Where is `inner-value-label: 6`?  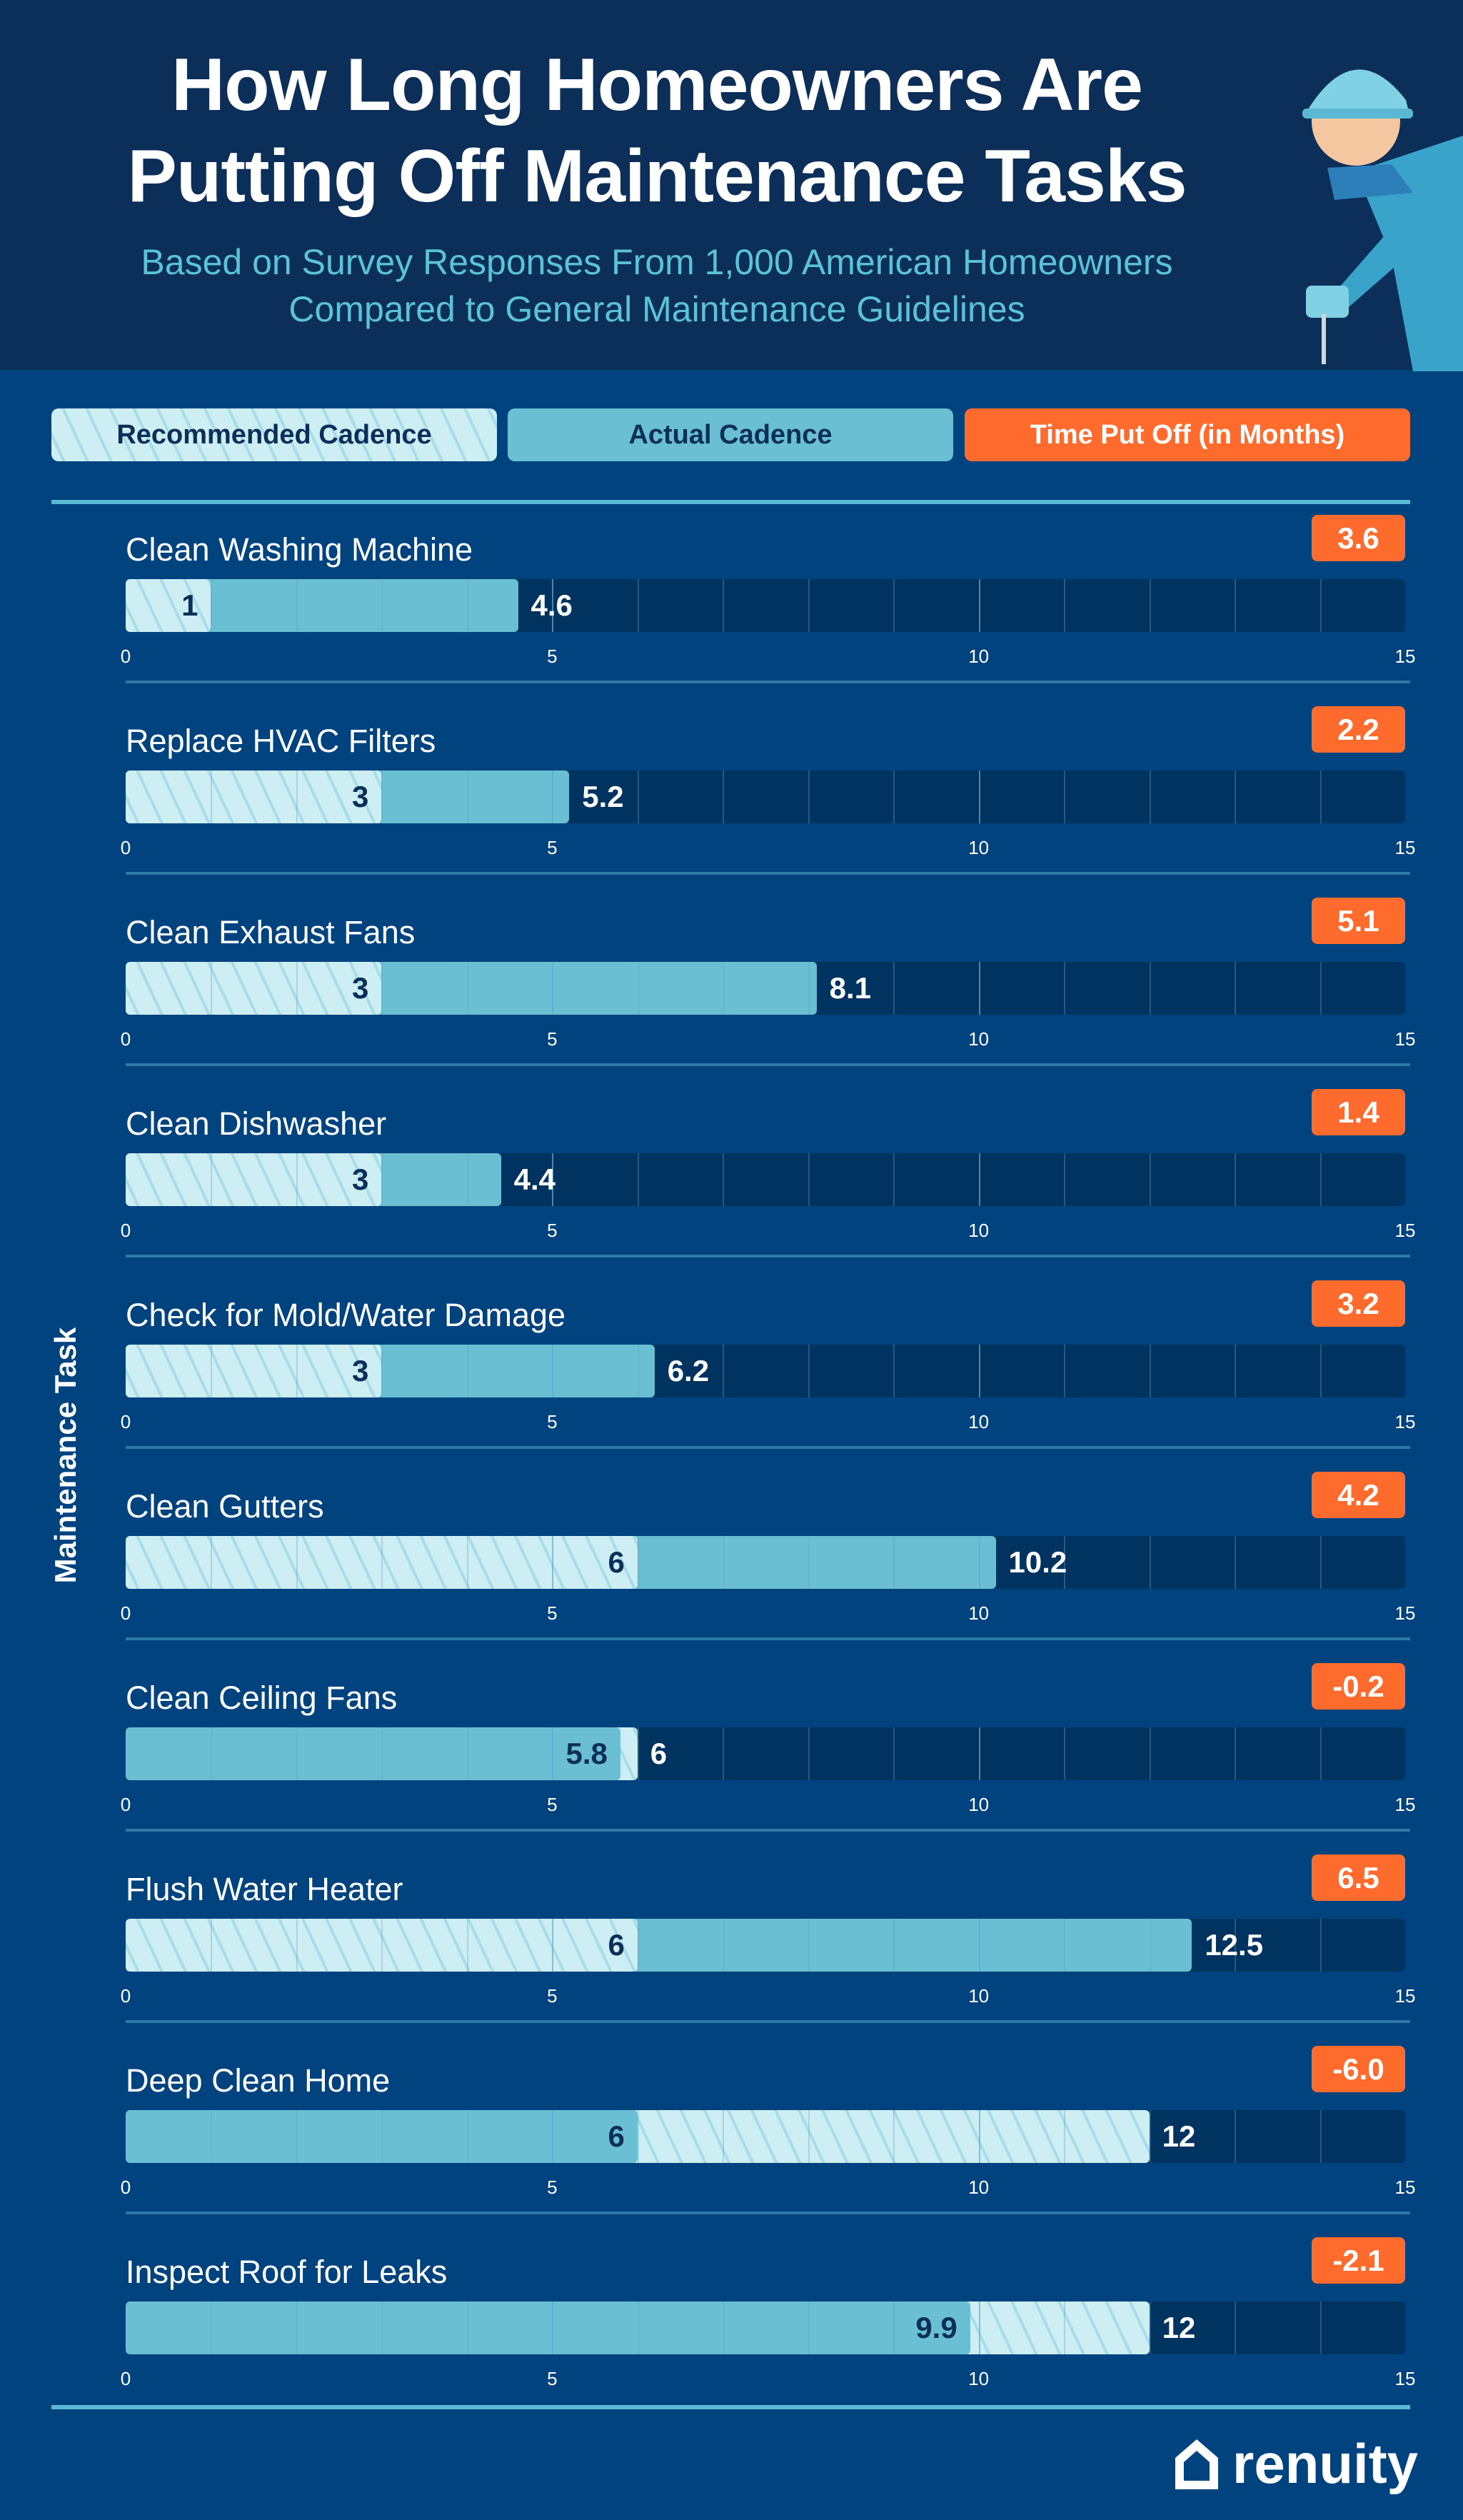 inner-value-label: 6 is located at coordinates (617, 1945).